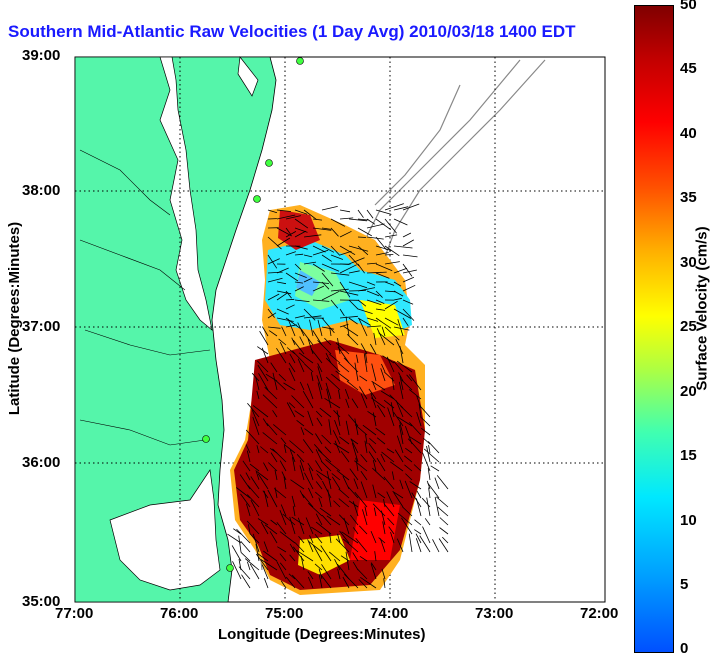  Describe the element at coordinates (253, 314) in the screenshot. I see `hf-radar-stations` at that location.